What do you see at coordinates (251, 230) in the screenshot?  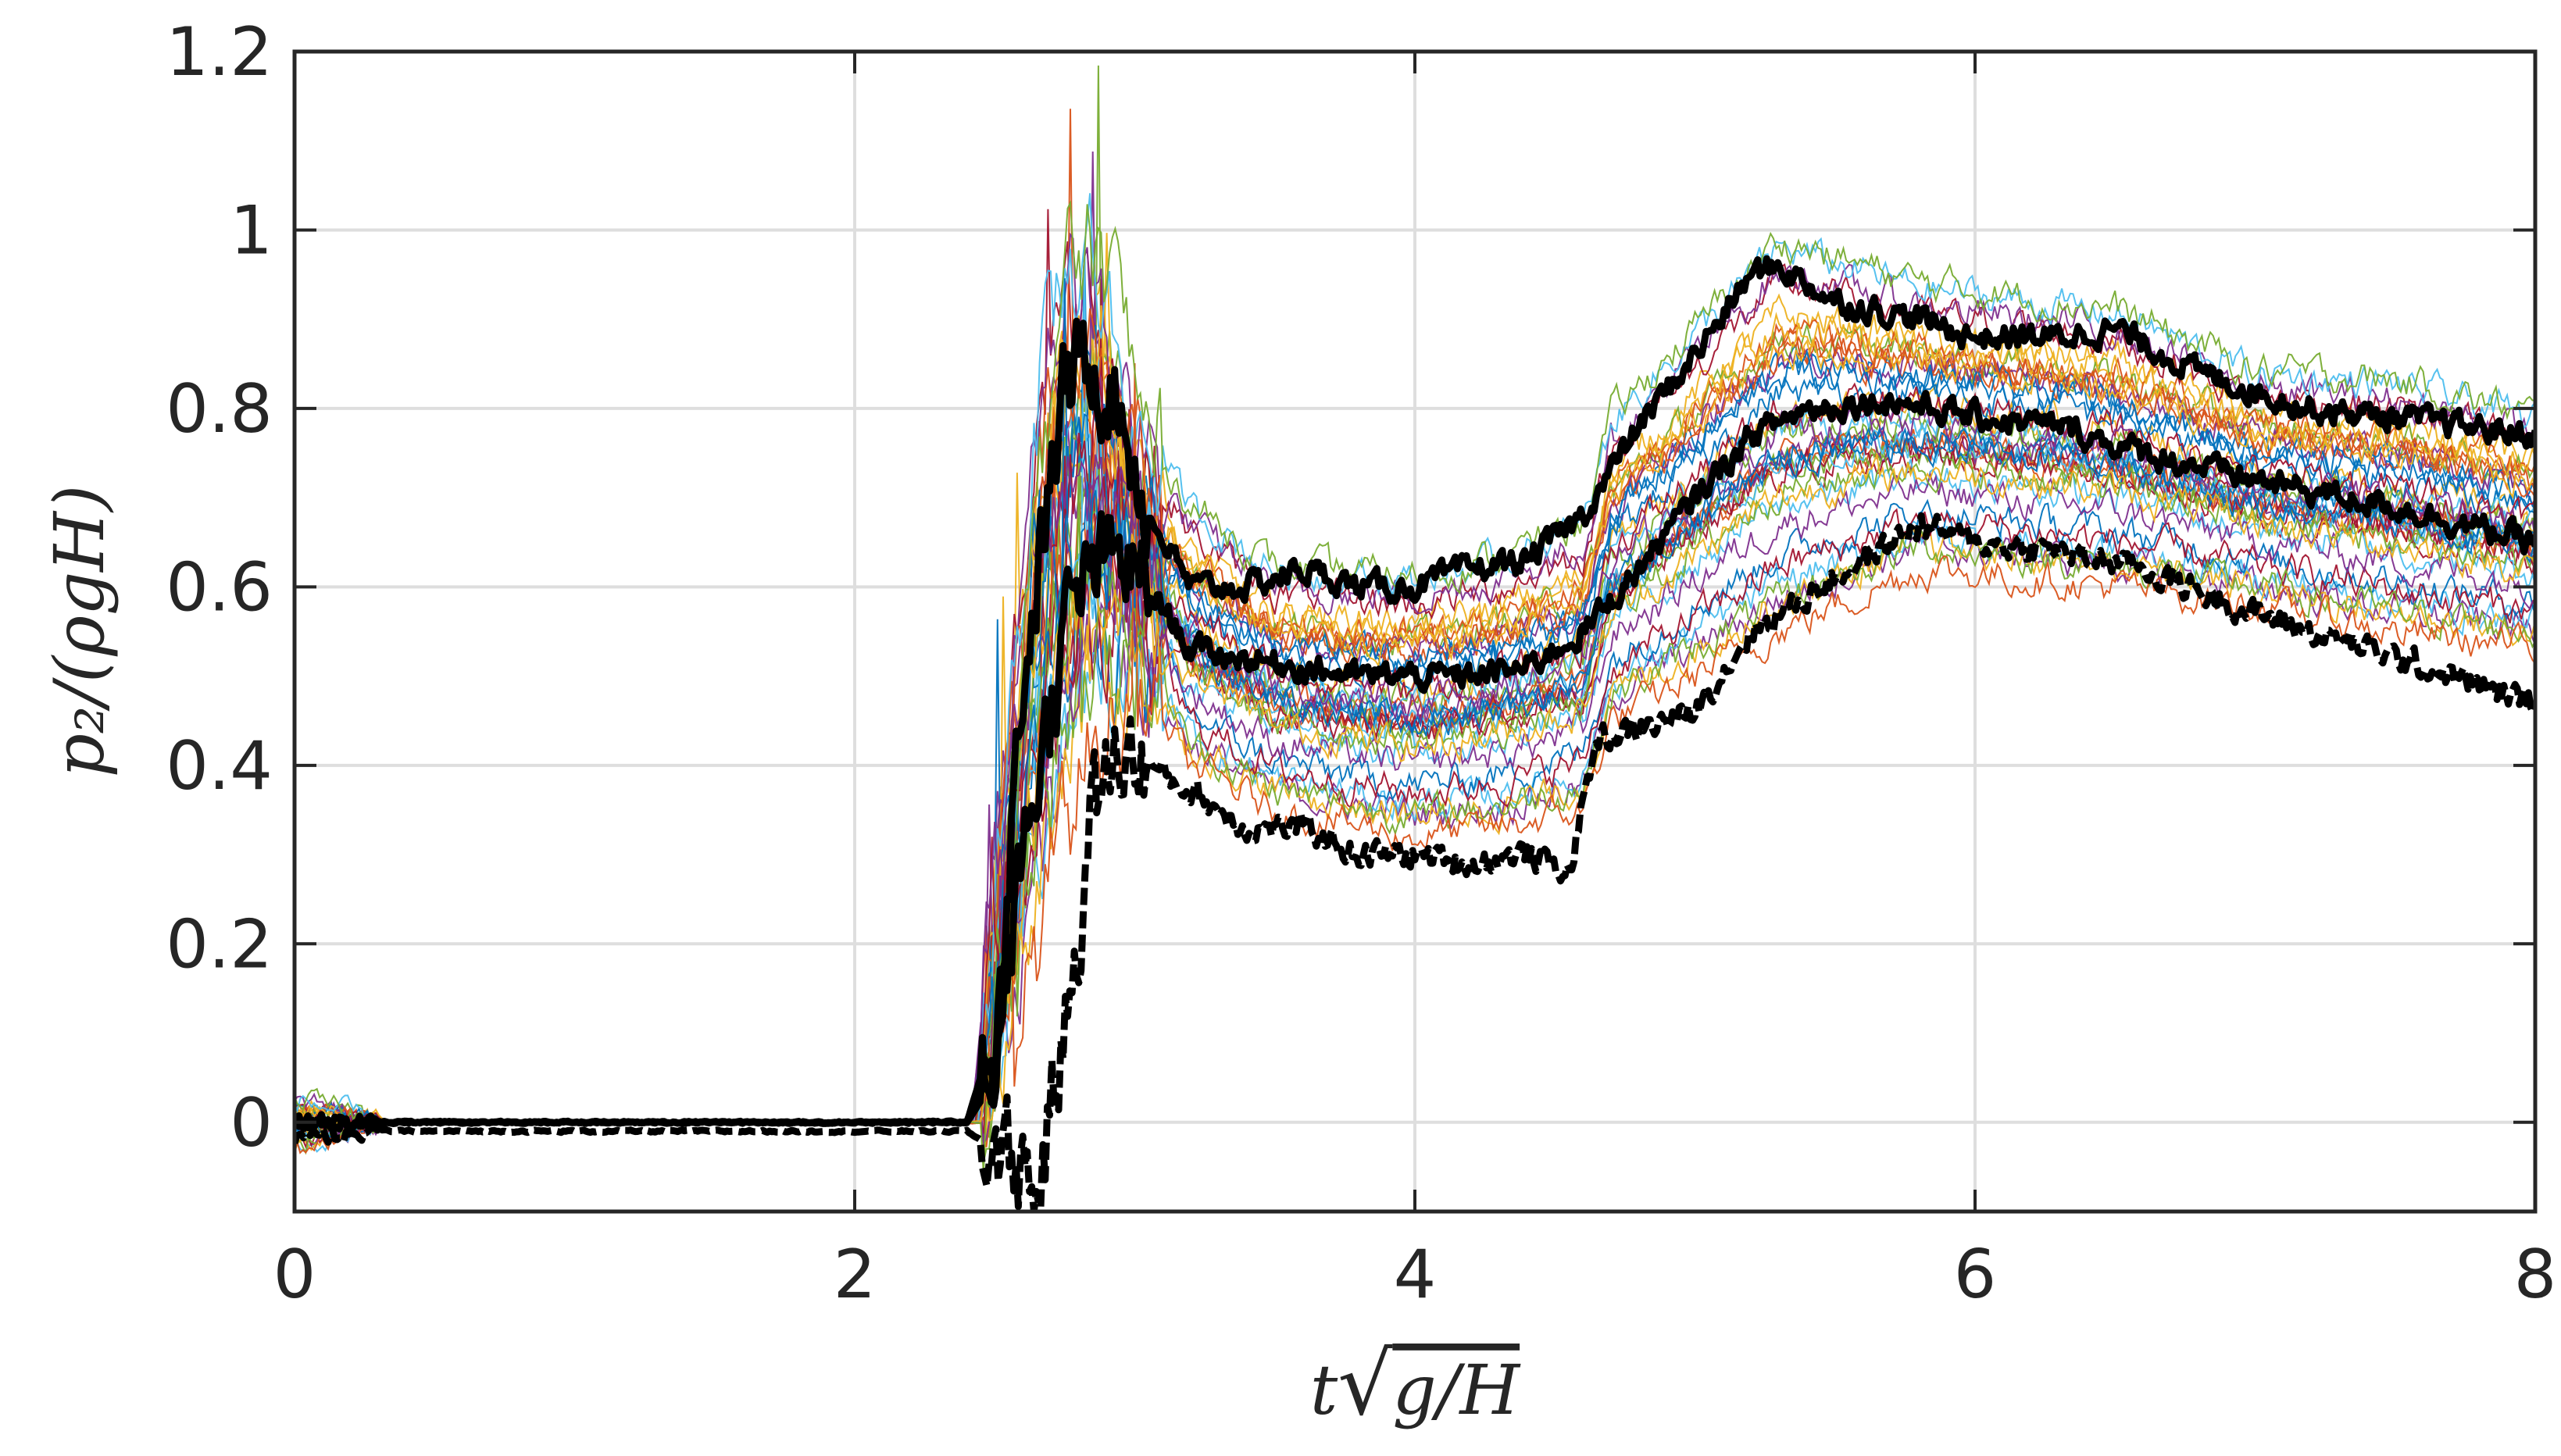 I see `y-tick-label: 1` at bounding box center [251, 230].